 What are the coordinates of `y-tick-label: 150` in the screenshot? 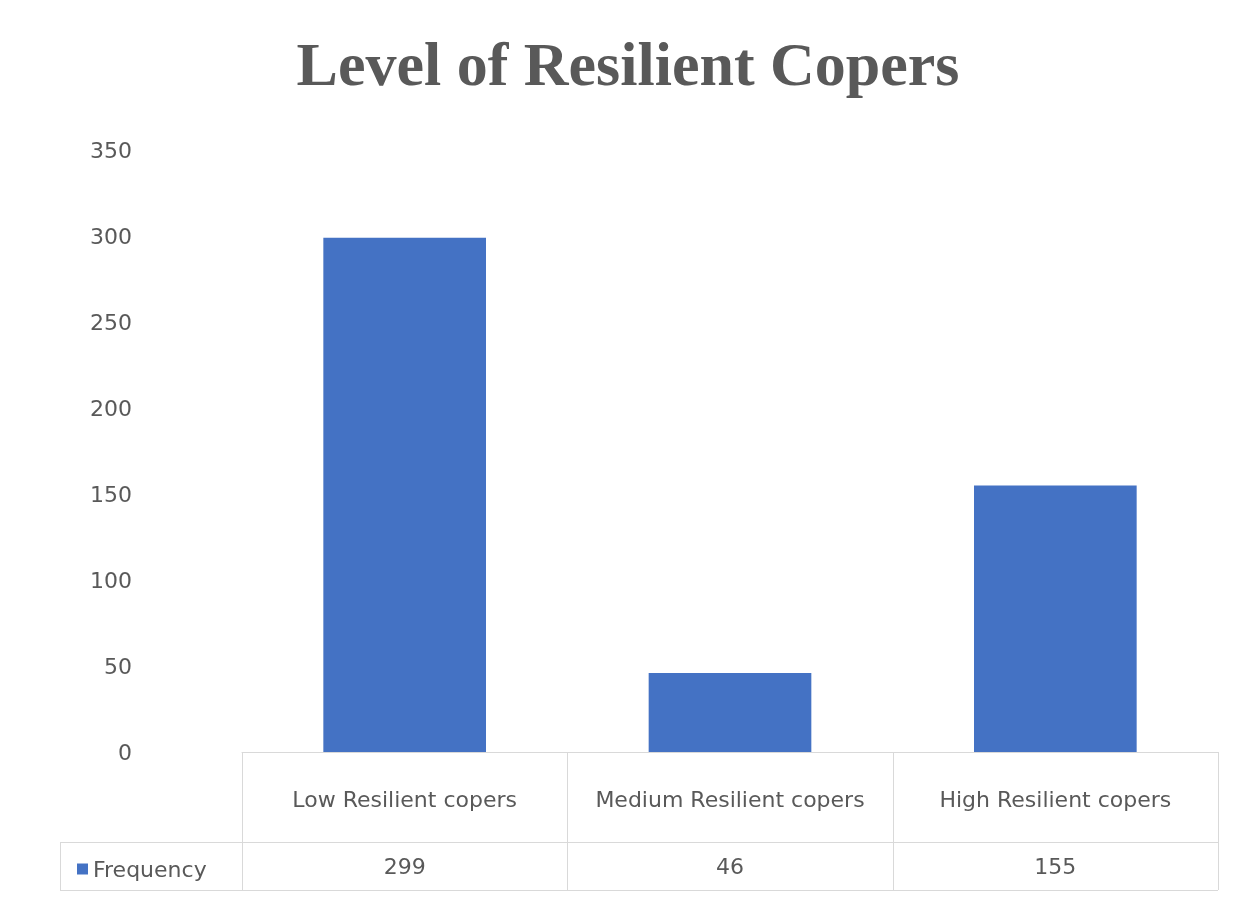 It's located at (111, 494).